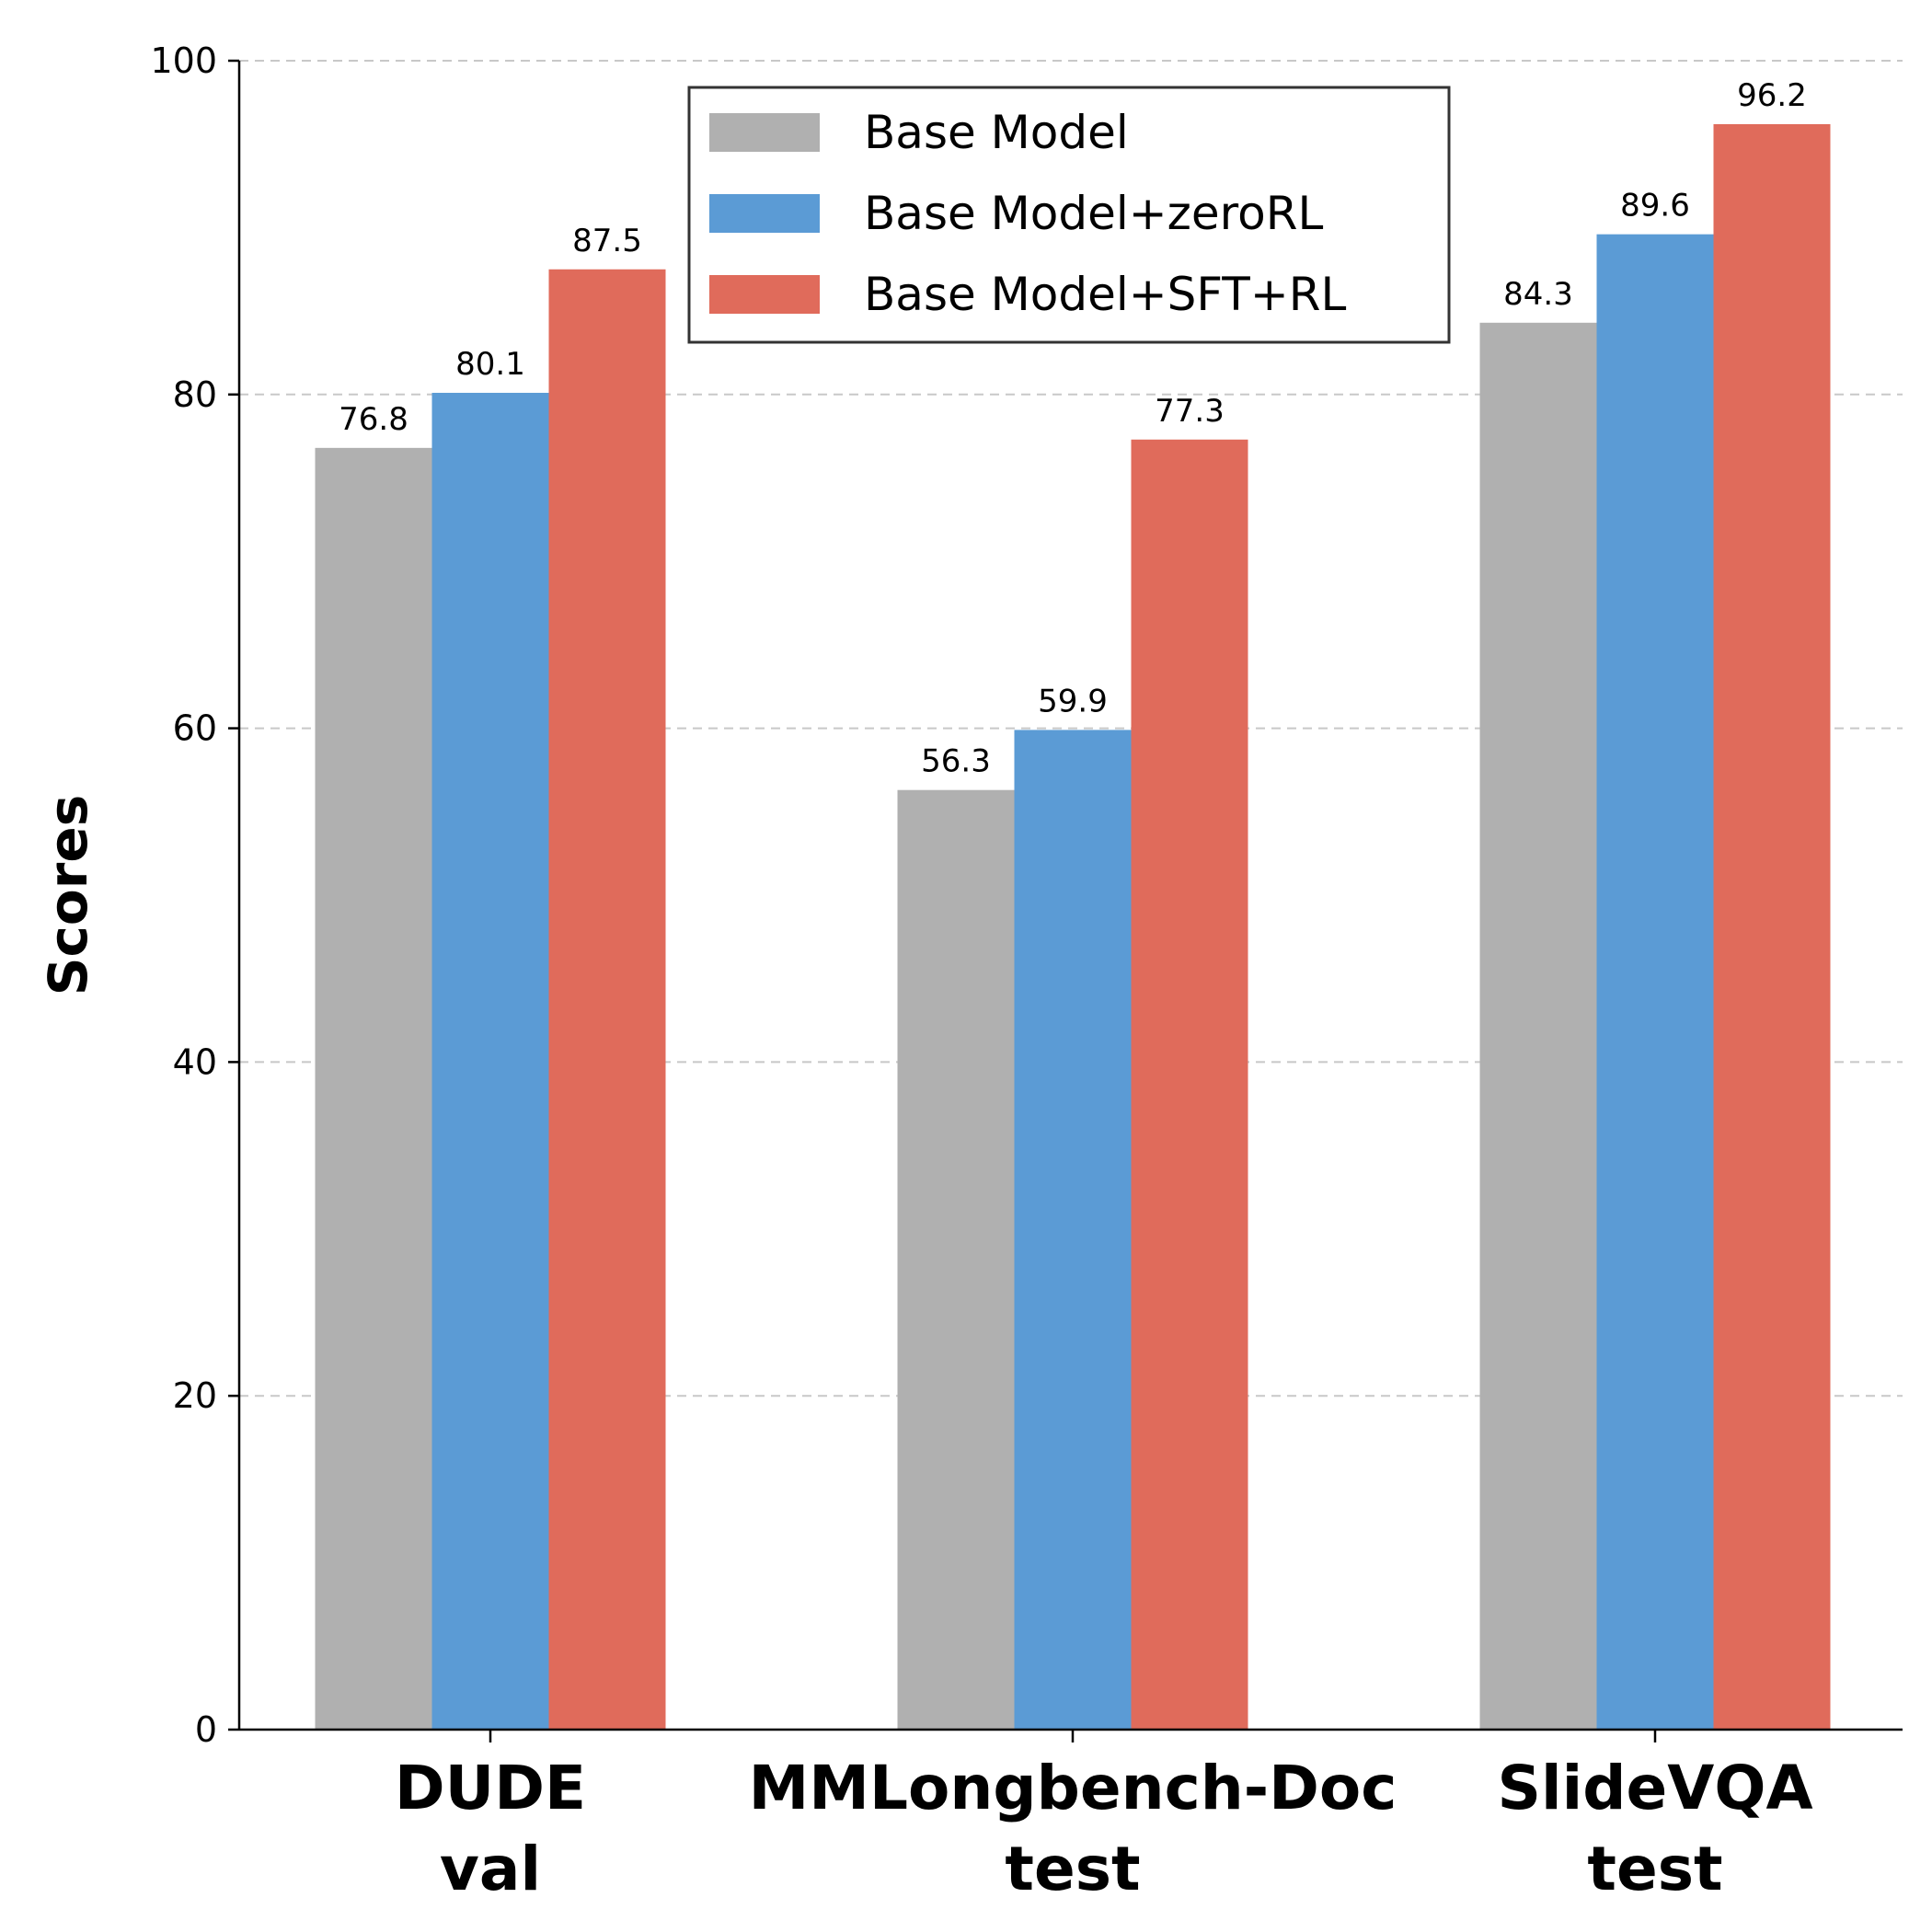 This screenshot has width=1932, height=1932. Describe the element at coordinates (1654, 1788) in the screenshot. I see `x-category-label: SlideVQA` at that location.